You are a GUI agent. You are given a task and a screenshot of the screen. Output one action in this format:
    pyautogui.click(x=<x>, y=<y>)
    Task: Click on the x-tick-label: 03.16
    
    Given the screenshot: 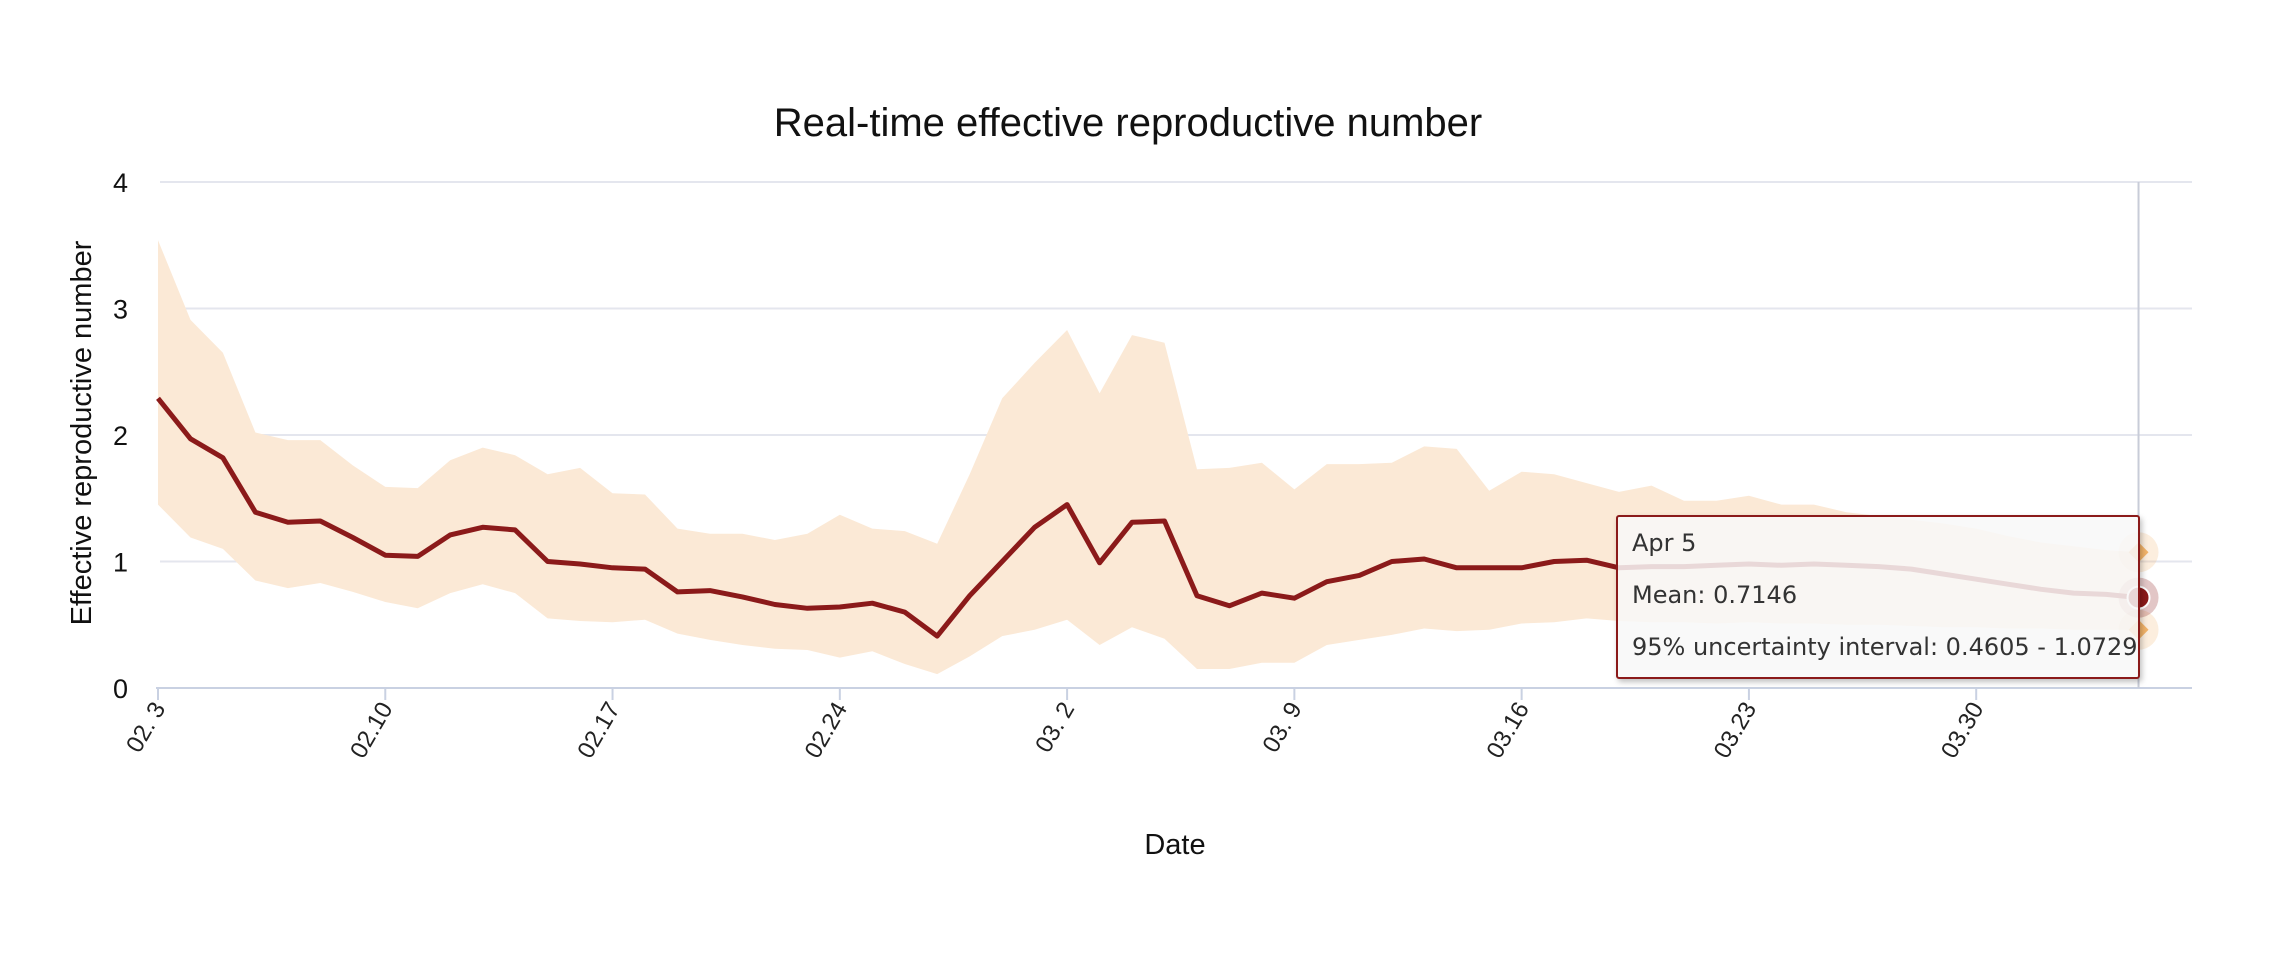 What is the action you would take?
    pyautogui.click(x=1507, y=731)
    